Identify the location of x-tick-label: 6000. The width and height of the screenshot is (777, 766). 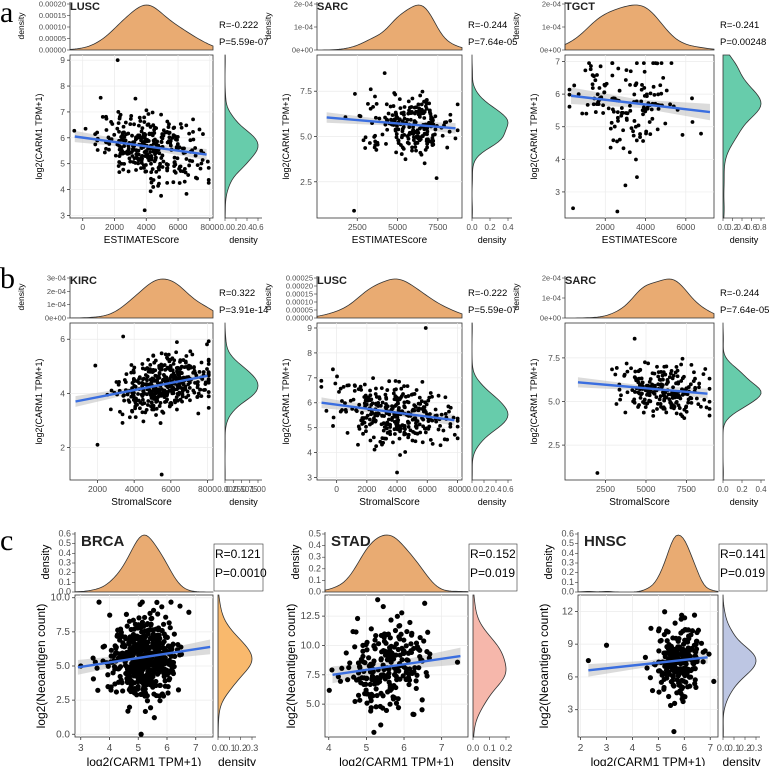
(178, 227).